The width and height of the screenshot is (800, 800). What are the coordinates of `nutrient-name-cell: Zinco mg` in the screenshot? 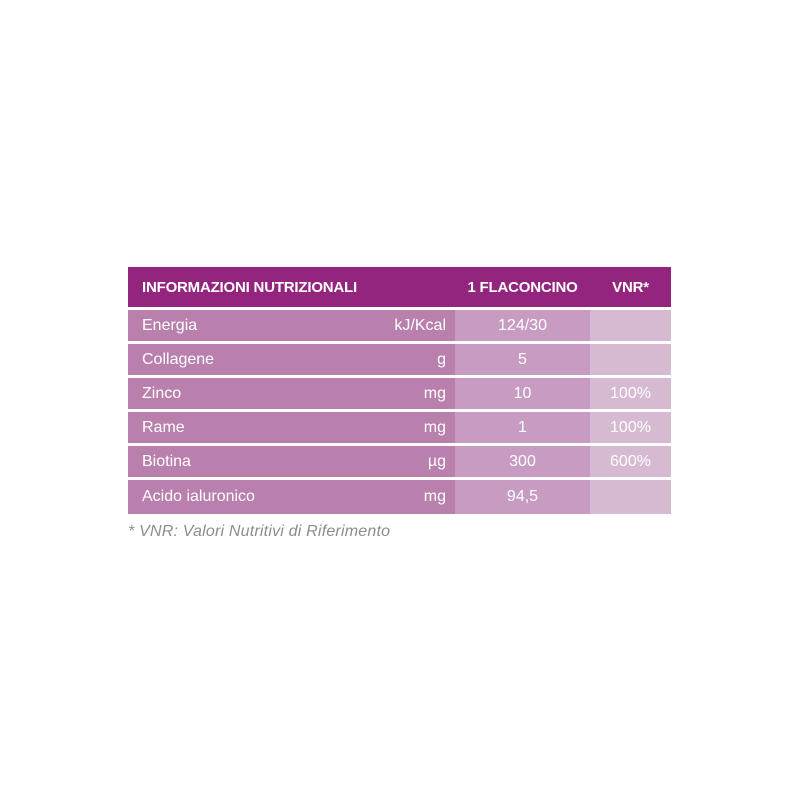 It's located at (291, 393).